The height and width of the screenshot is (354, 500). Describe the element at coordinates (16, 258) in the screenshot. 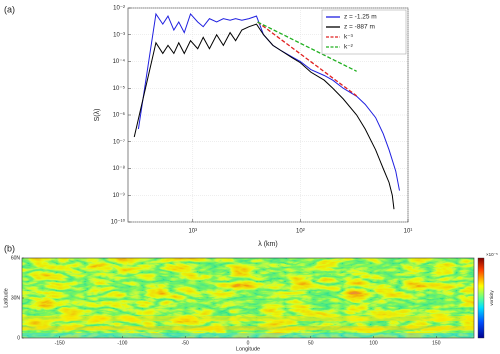

I see `y-tick-label: 60N` at that location.